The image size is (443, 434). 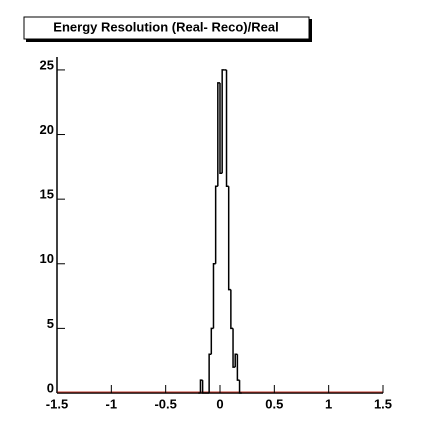 What do you see at coordinates (47, 64) in the screenshot?
I see `y-tick-label: 25` at bounding box center [47, 64].